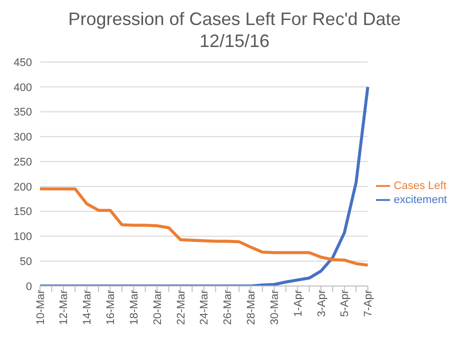  Describe the element at coordinates (181, 307) in the screenshot. I see `x-tick-label: 22-Mar` at that location.